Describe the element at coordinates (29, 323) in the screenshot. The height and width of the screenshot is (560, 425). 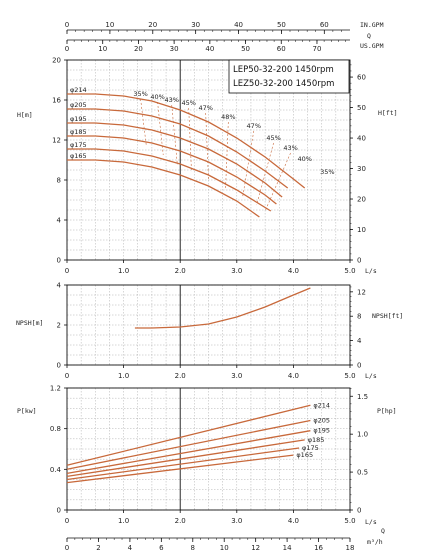
I see `npsh-ylabel-left: NPSH[m]` at that location.